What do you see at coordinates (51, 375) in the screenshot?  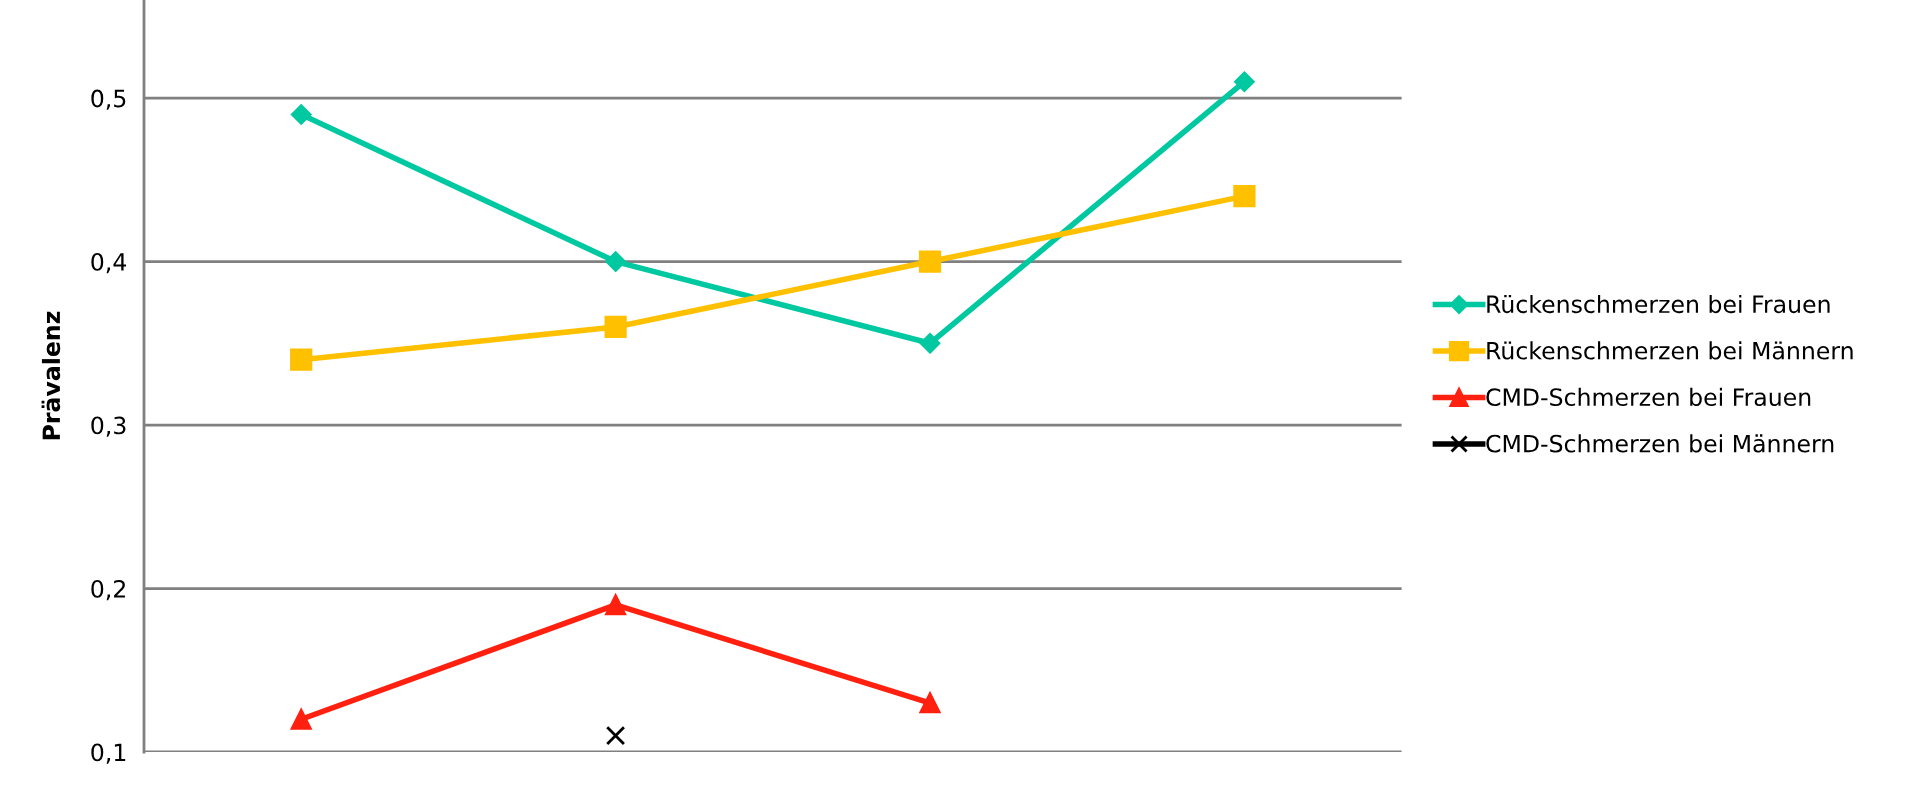 I see `y-axis-title: Prävalenz` at bounding box center [51, 375].